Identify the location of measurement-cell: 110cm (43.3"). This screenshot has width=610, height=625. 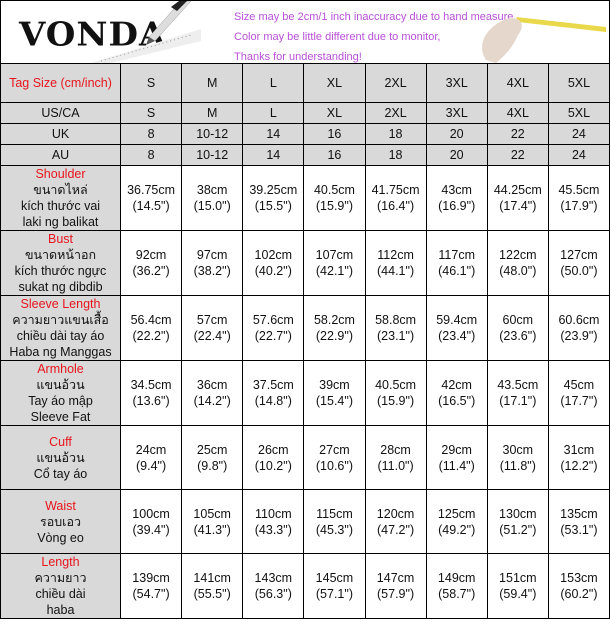
(273, 521).